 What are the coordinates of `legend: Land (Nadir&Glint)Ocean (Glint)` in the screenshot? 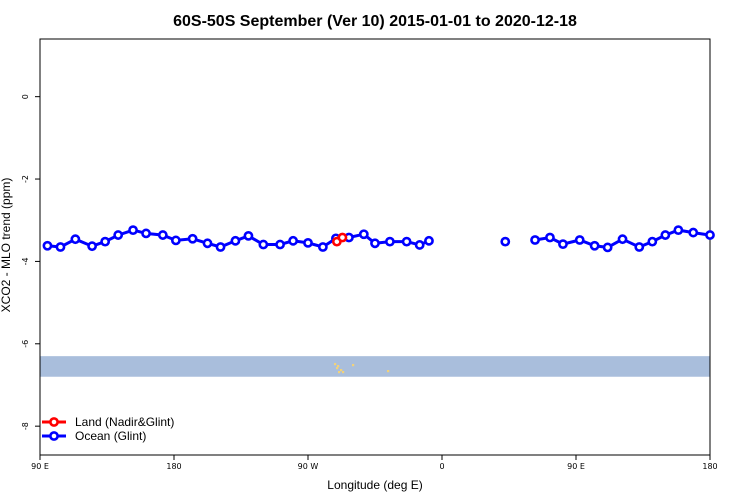 It's located at (108, 429).